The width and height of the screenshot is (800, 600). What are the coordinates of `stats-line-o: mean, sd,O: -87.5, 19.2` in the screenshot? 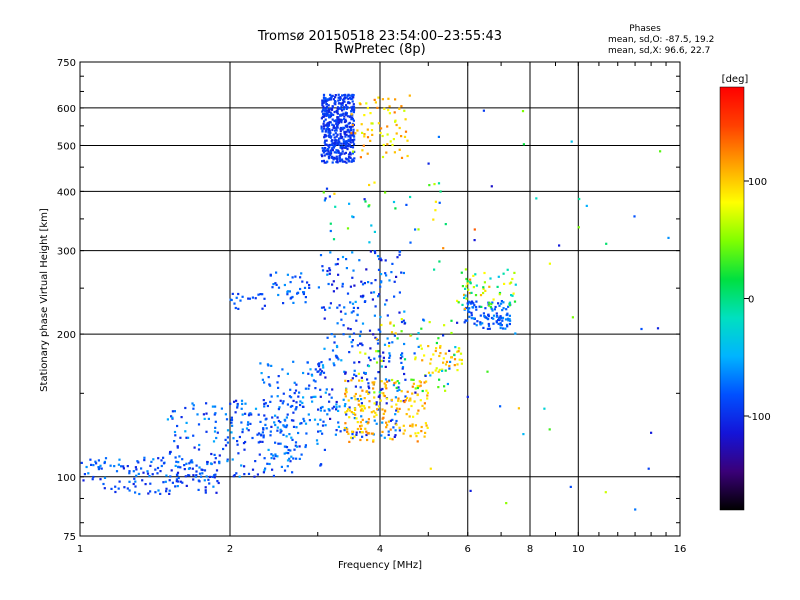 It's located at (661, 40).